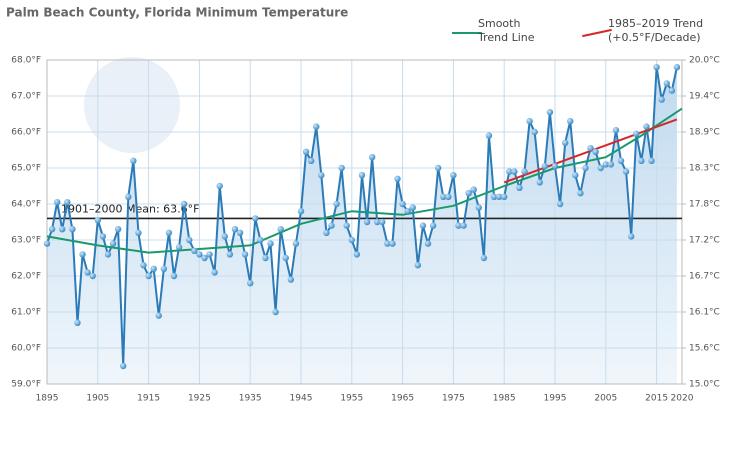 The width and height of the screenshot is (734, 450). What do you see at coordinates (682, 399) in the screenshot?
I see `x-tick-label: 2020` at bounding box center [682, 399].